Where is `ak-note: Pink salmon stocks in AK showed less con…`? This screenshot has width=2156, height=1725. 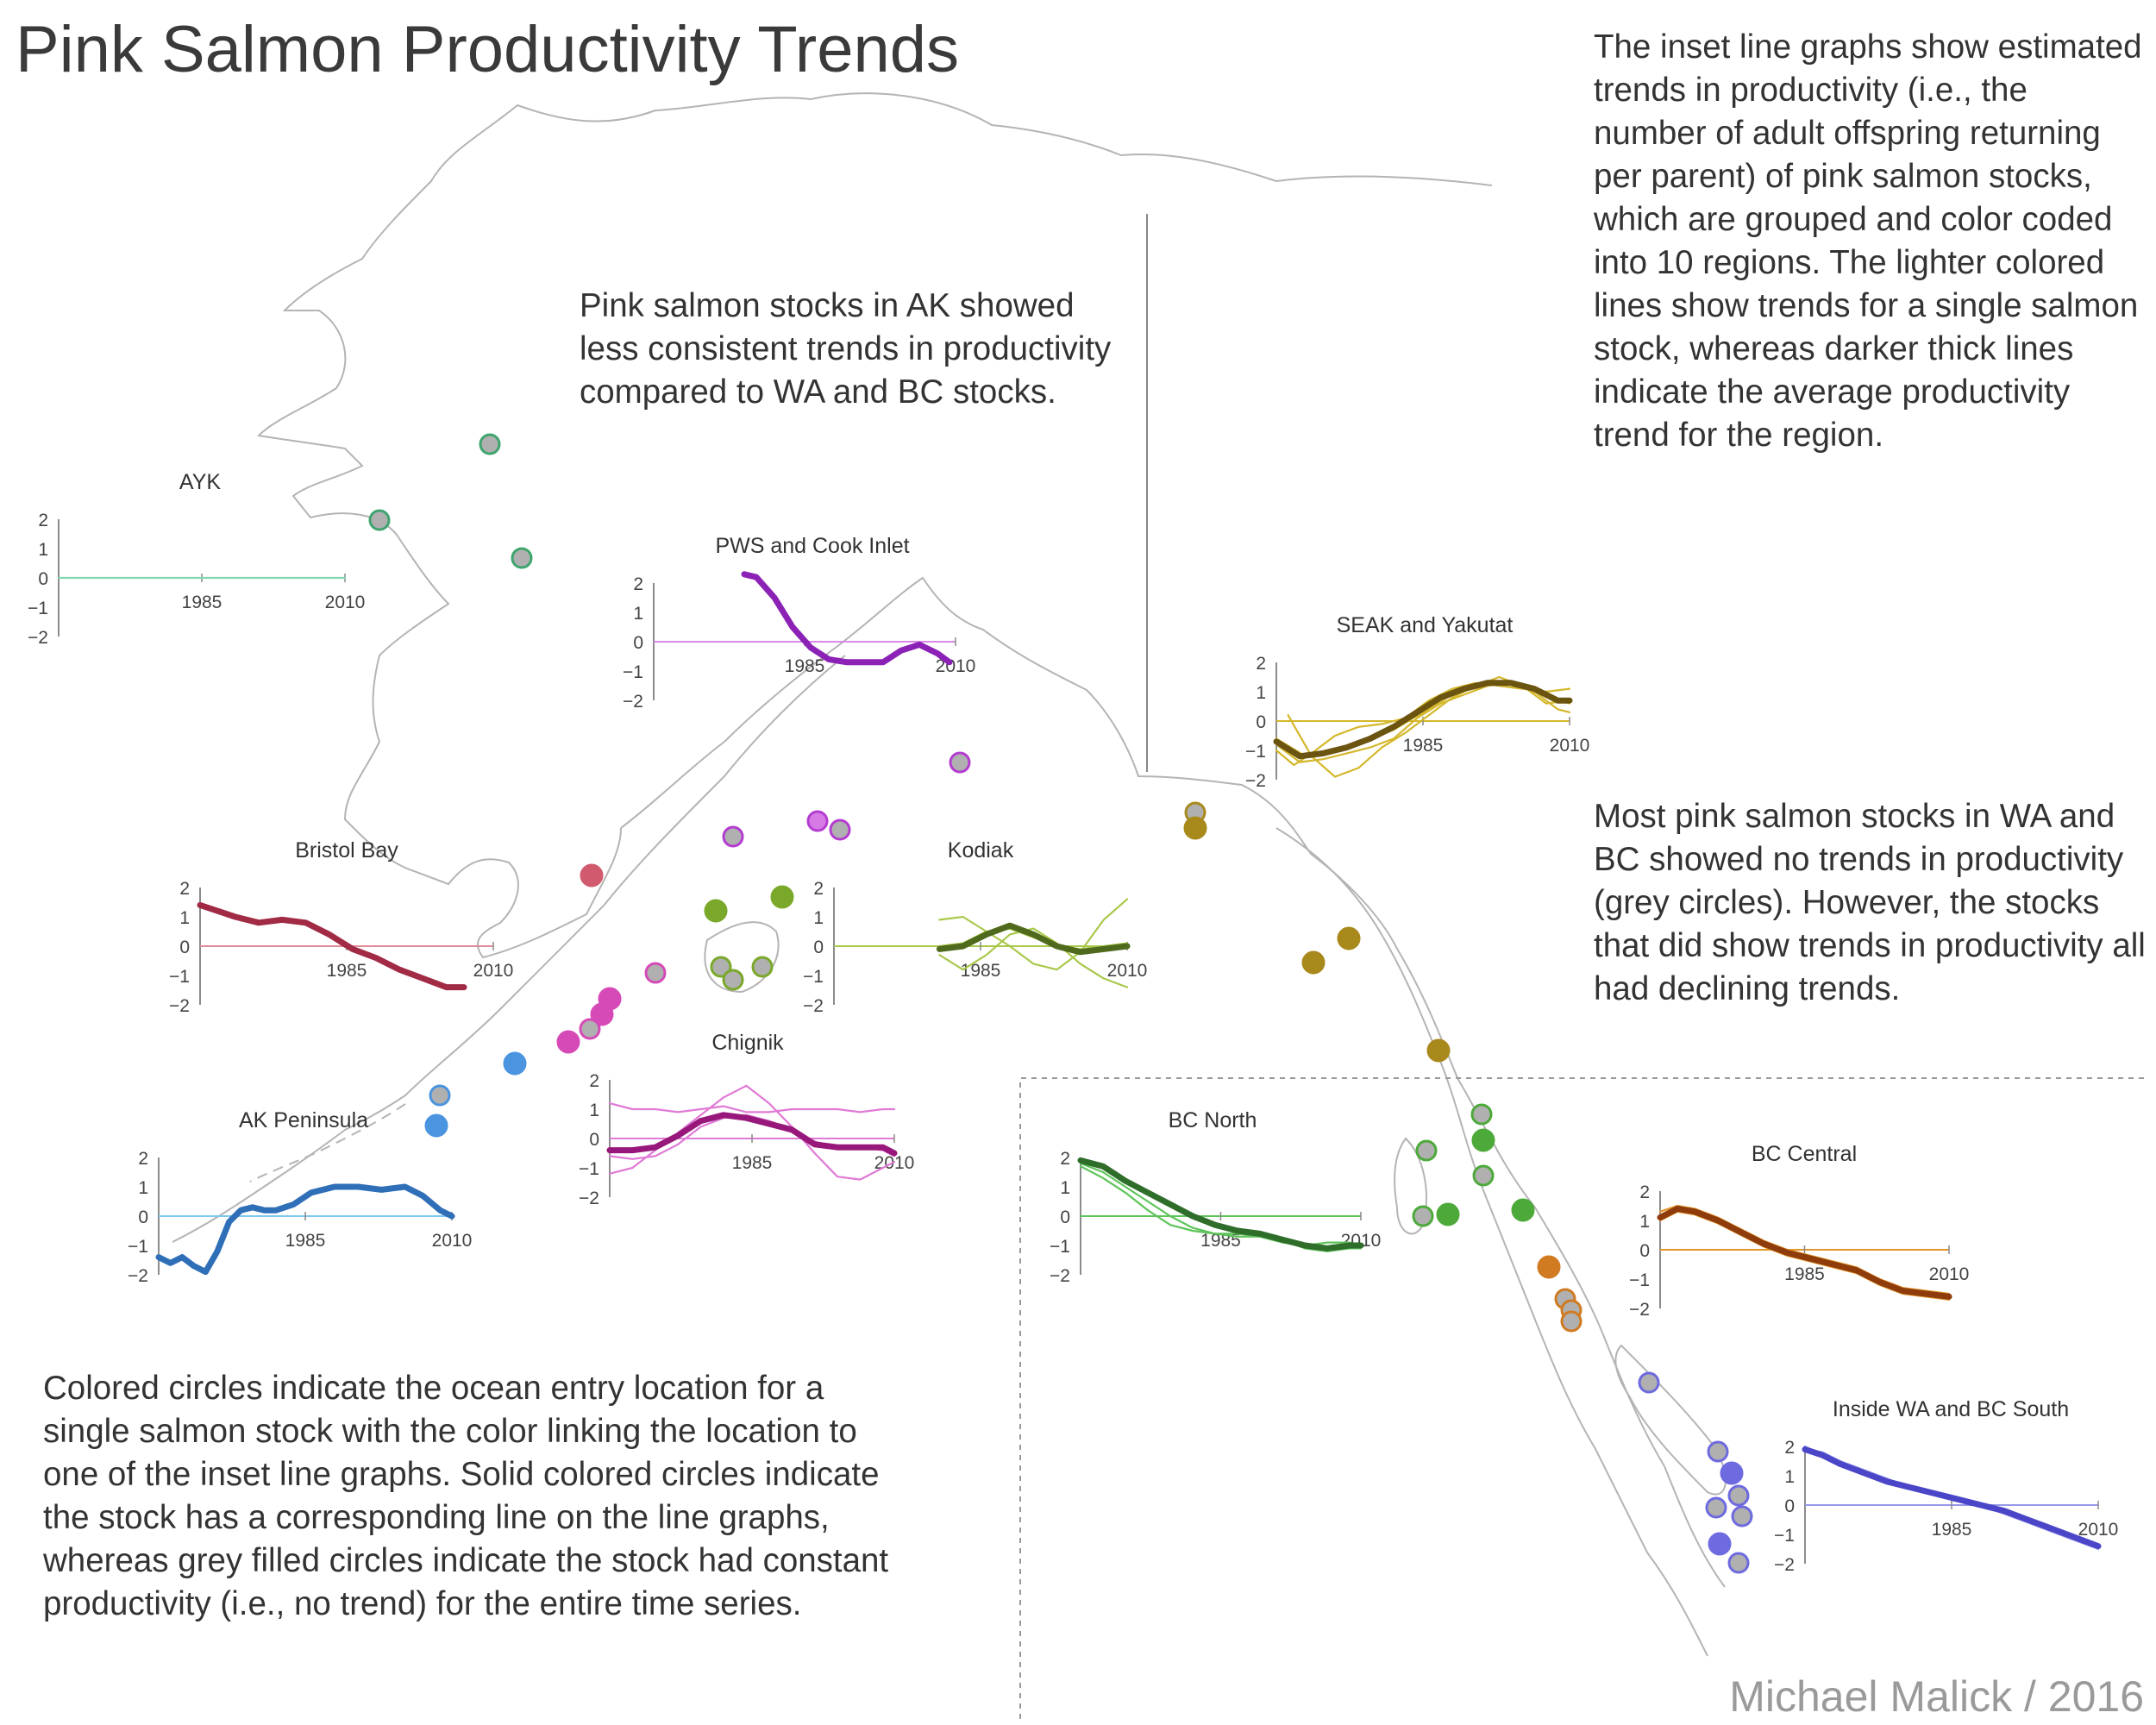
ak-note: Pink salmon stocks in AK showed less con… is located at coordinates (846, 349).